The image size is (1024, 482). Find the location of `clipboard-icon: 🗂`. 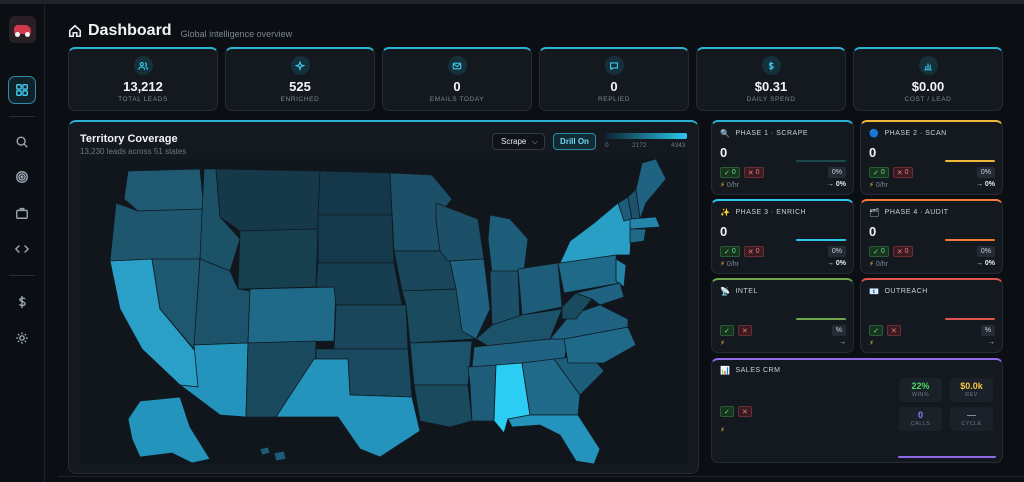

clipboard-icon: 🗂 is located at coordinates (874, 212).